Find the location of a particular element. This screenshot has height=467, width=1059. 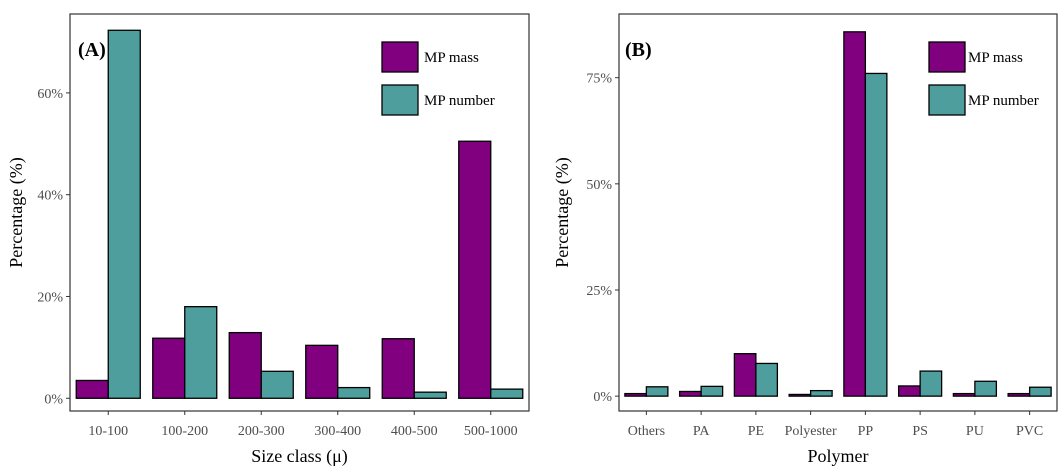

bar-mp-mass-pp is located at coordinates (855, 214).